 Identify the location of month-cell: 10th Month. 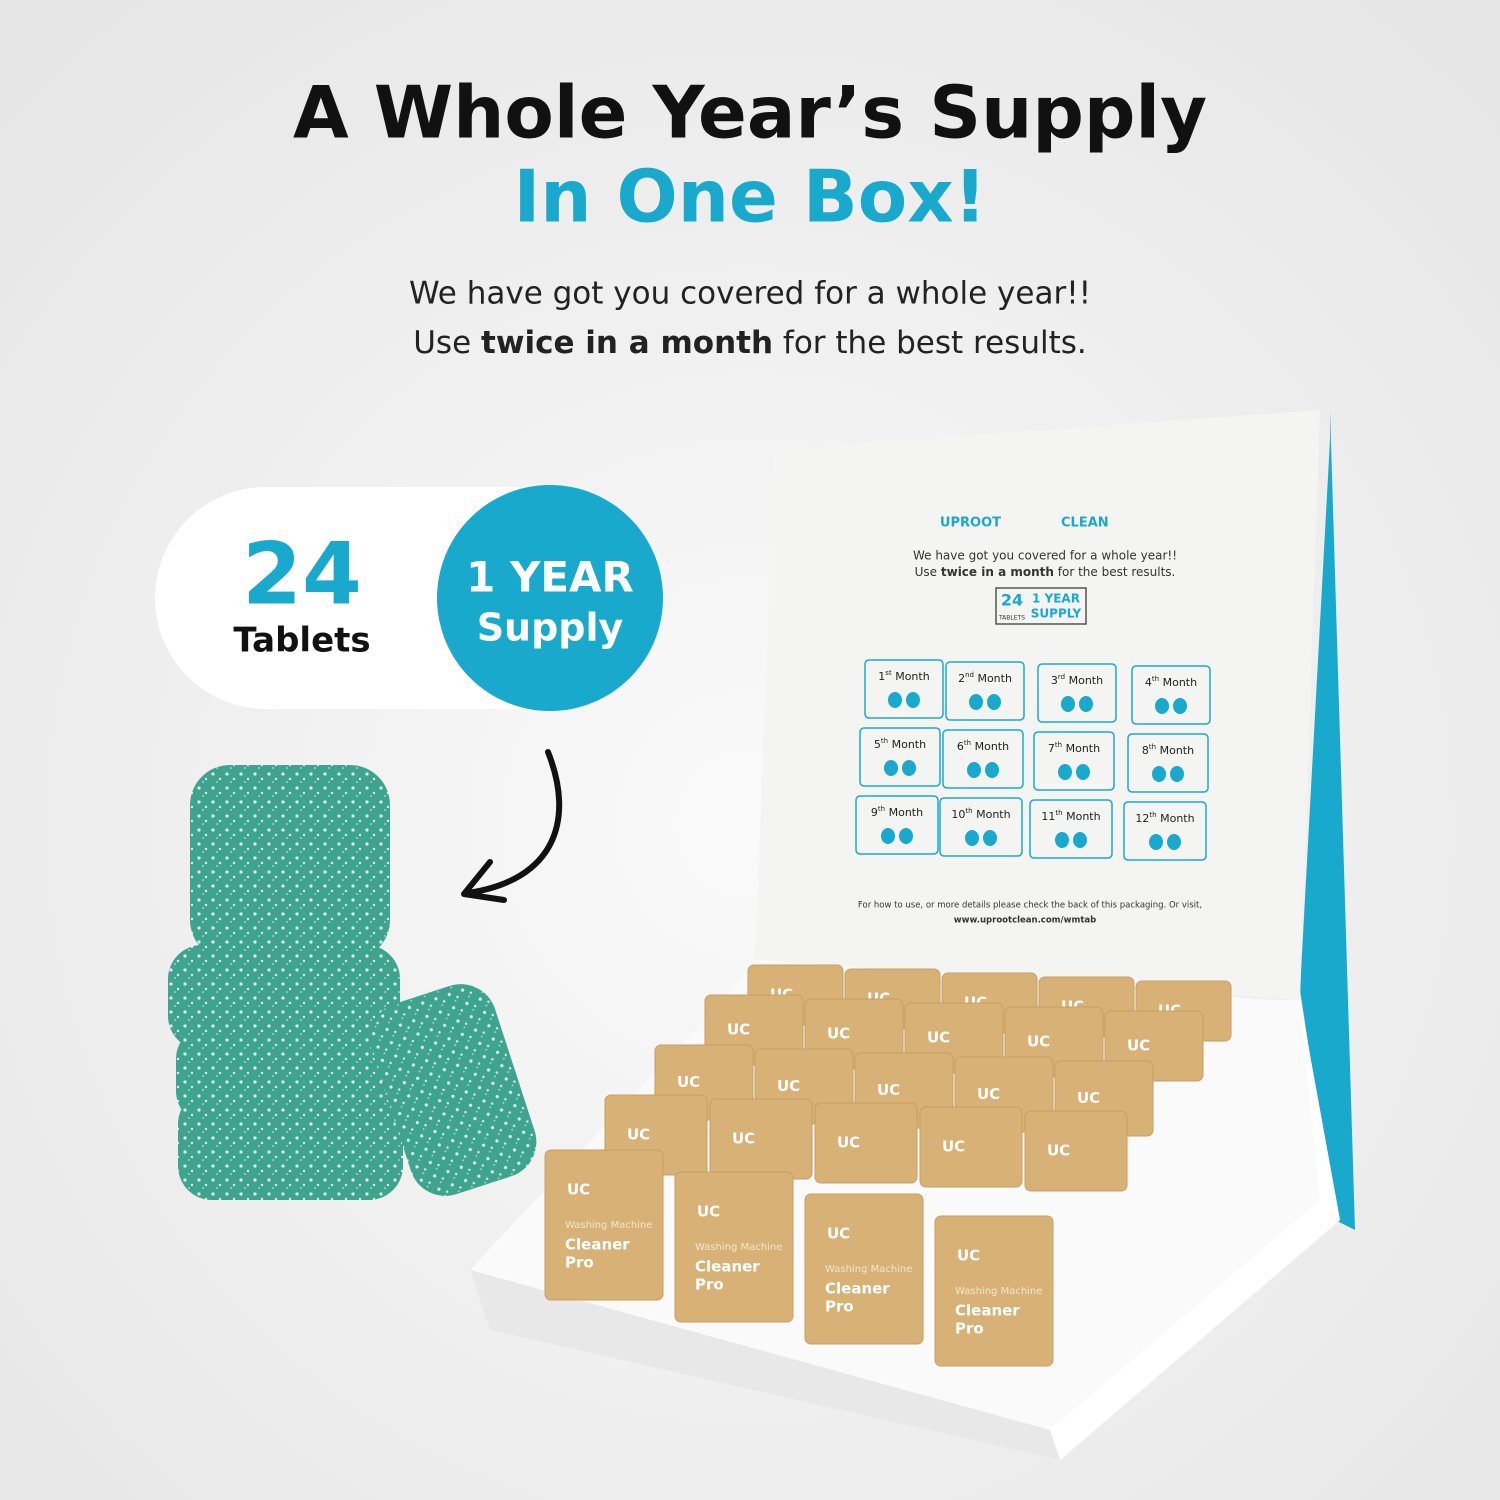
(981, 827).